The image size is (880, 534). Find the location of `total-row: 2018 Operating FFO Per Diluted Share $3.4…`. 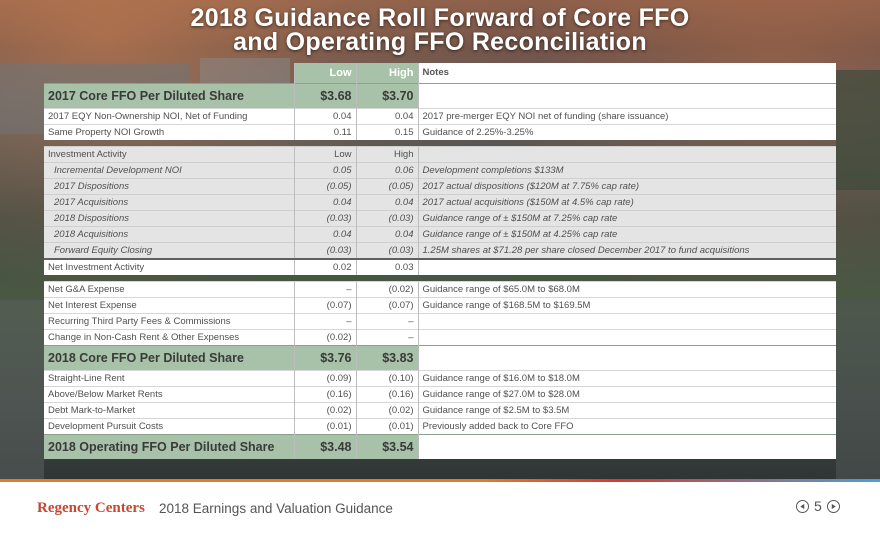

total-row: 2018 Operating FFO Per Diluted Share $3.4… is located at coordinates (440, 446).